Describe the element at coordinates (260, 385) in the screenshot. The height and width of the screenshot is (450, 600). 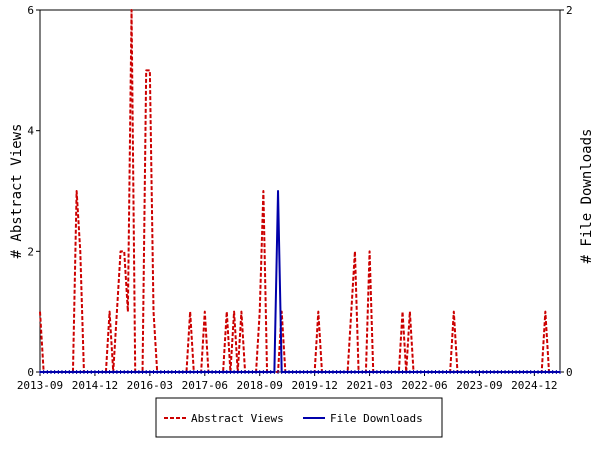
I see `x-tick-label-4: 2018-09` at that location.